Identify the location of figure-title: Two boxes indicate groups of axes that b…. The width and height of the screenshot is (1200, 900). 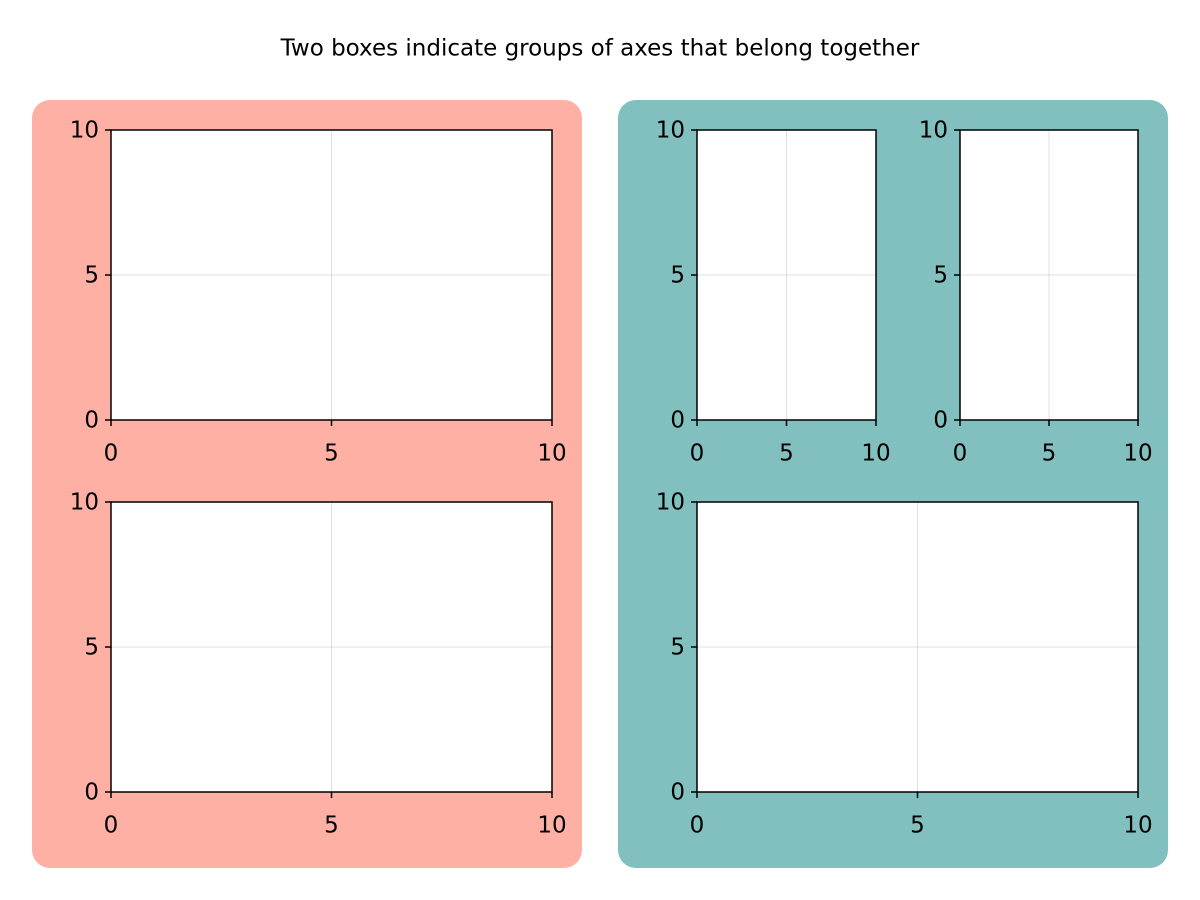
(600, 49).